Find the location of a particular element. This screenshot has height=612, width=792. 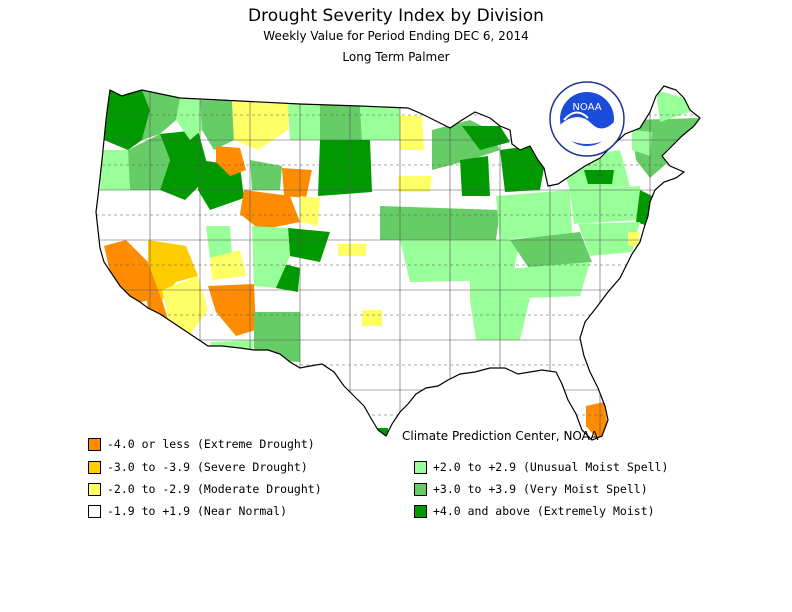

legend-label: -2.0 to -2.9 (Moderate Drought) is located at coordinates (214, 489).